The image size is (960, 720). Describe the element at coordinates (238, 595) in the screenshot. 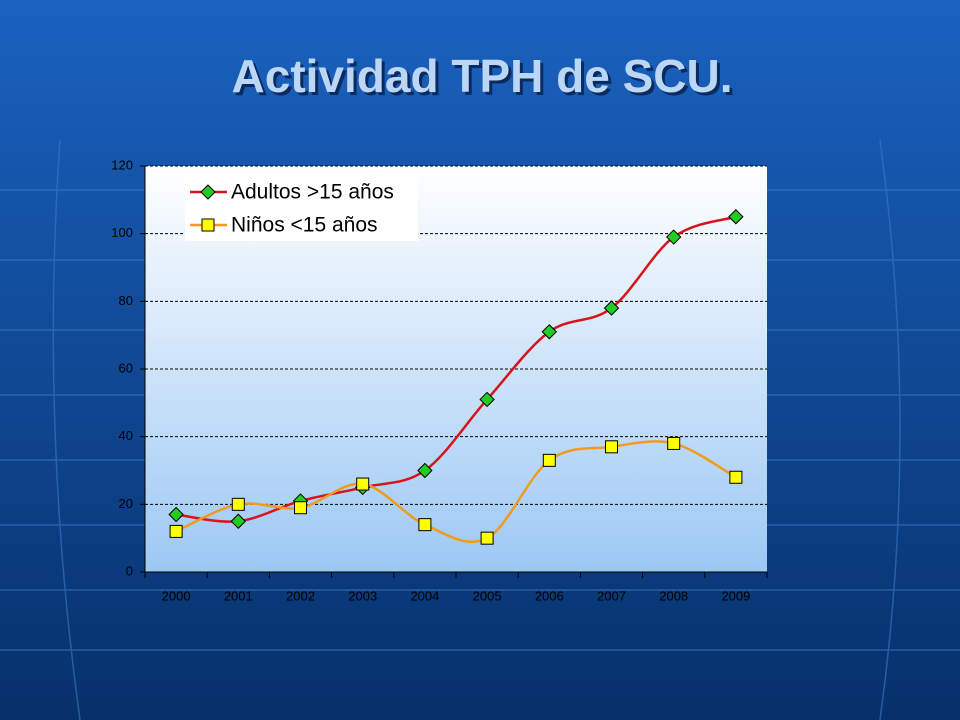

I see `x-tick-label: 2001` at that location.